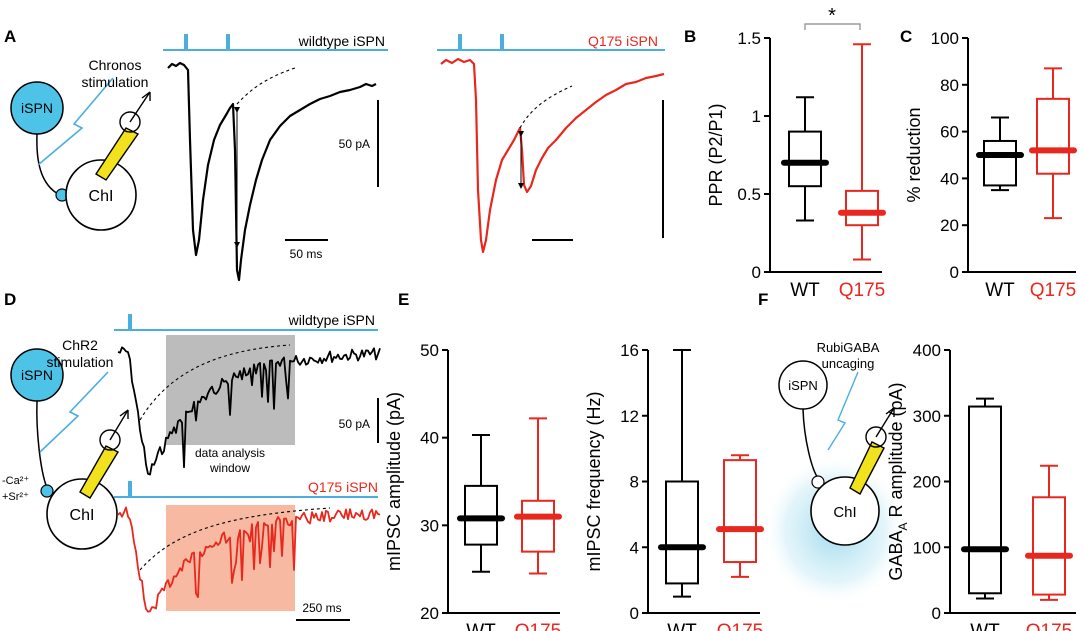 This screenshot has height=631, width=1084. What do you see at coordinates (394, 481) in the screenshot?
I see `y-axis-label: mIPSC amplitude (pA)` at bounding box center [394, 481].